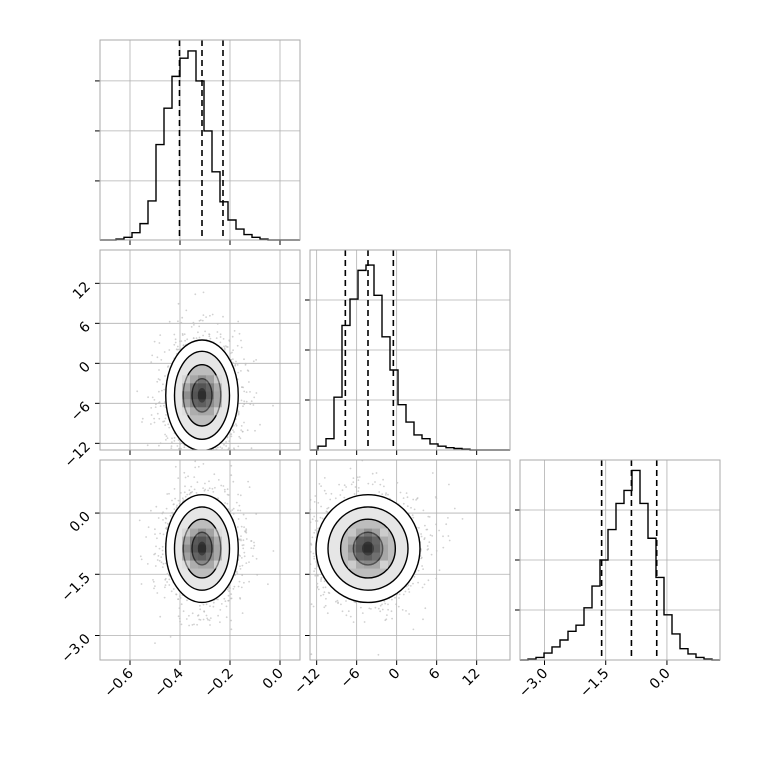 The image size is (760, 760). I want to click on y-tick-label: −3.0, so click(75, 648).